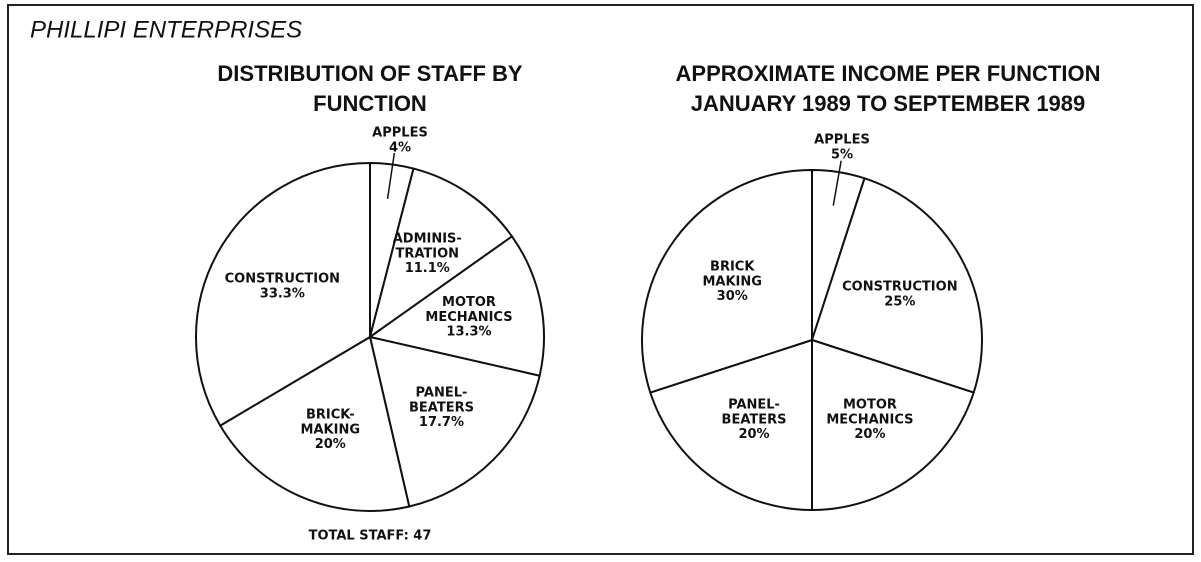 The width and height of the screenshot is (1201, 562). What do you see at coordinates (899, 302) in the screenshot?
I see `slice-value: 25%` at bounding box center [899, 302].